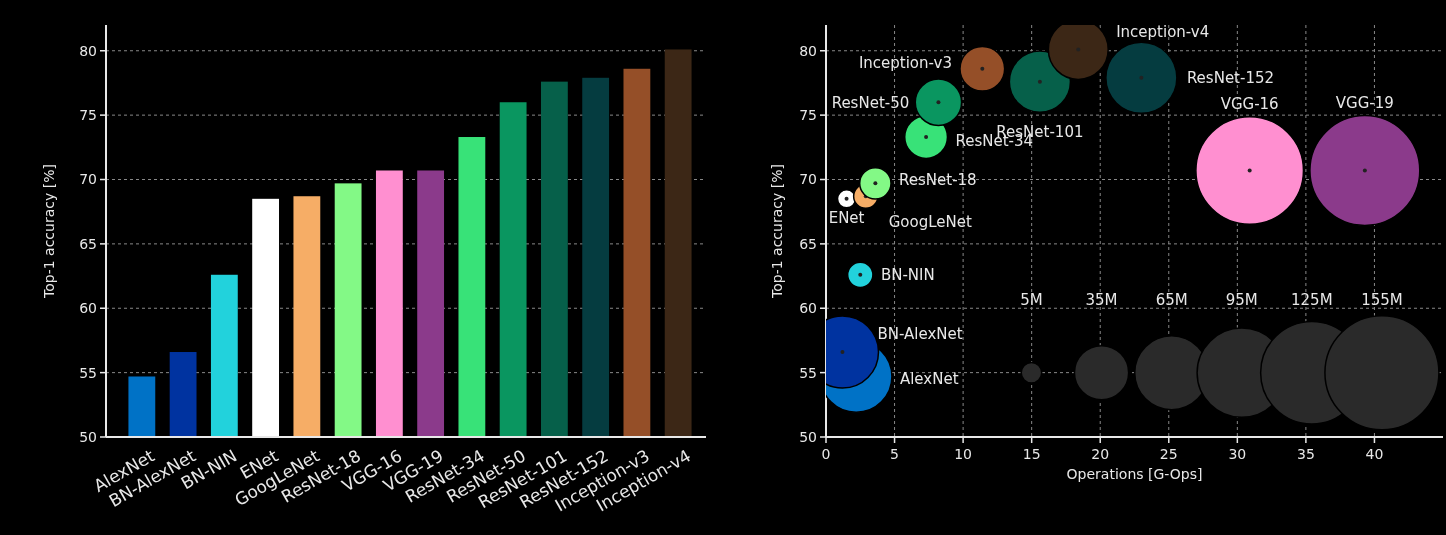 Image resolution: width=1446 pixels, height=535 pixels. Describe the element at coordinates (938, 179) in the screenshot. I see `series-label: ResNet-18` at that location.